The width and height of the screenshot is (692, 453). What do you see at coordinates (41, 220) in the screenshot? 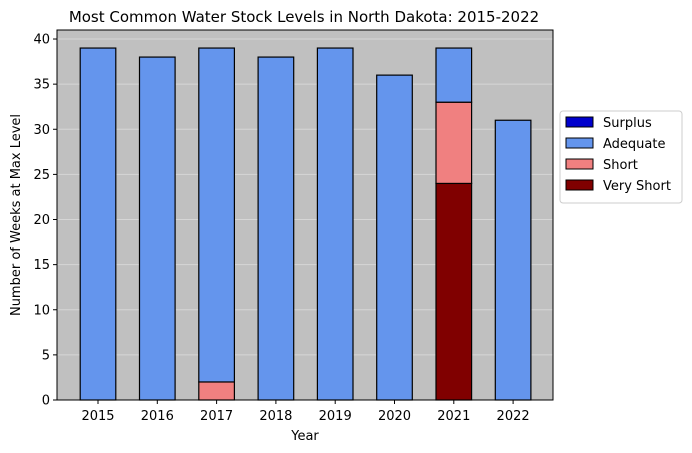
I see `y-tick-label: 20` at bounding box center [41, 220].